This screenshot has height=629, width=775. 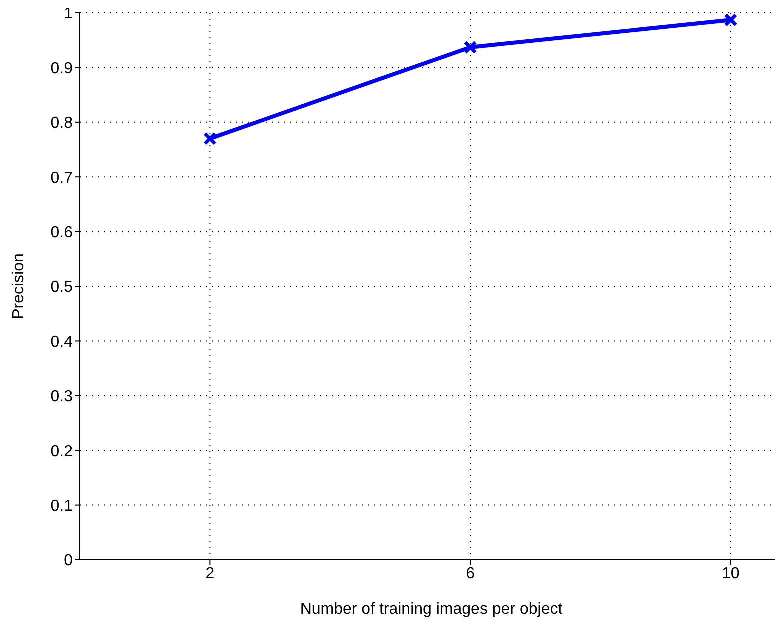 What do you see at coordinates (62, 287) in the screenshot?
I see `y-tick-label: 0.5` at bounding box center [62, 287].